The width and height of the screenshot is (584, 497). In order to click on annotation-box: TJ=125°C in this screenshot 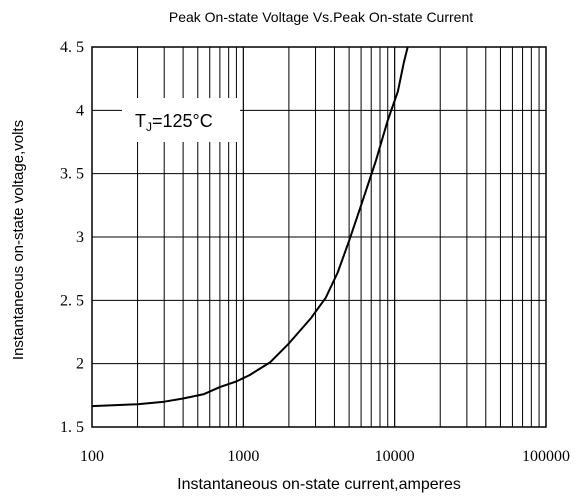, I will do `click(181, 120)`.